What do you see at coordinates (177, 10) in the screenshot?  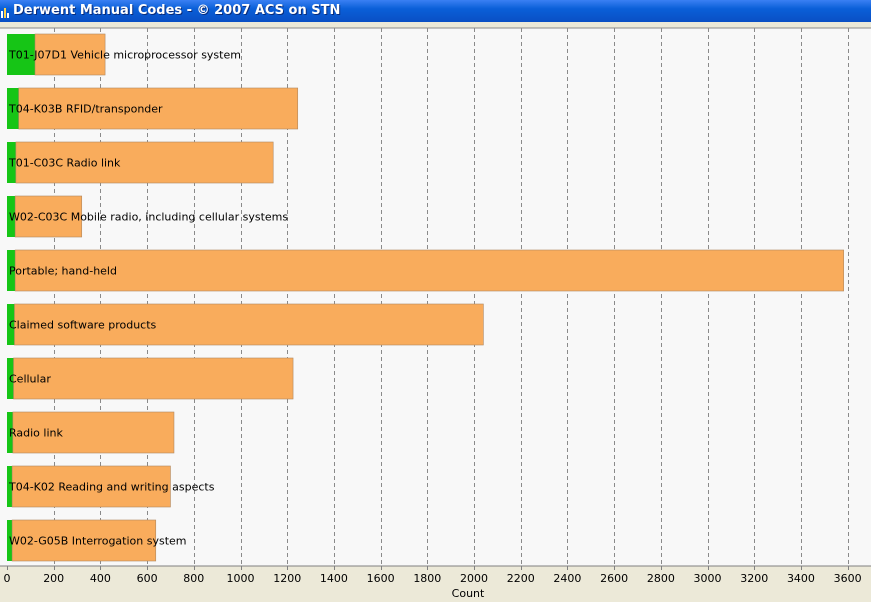 I see `window-title: Derwent Manual Codes - © 2007 ACS on STN` at bounding box center [177, 10].